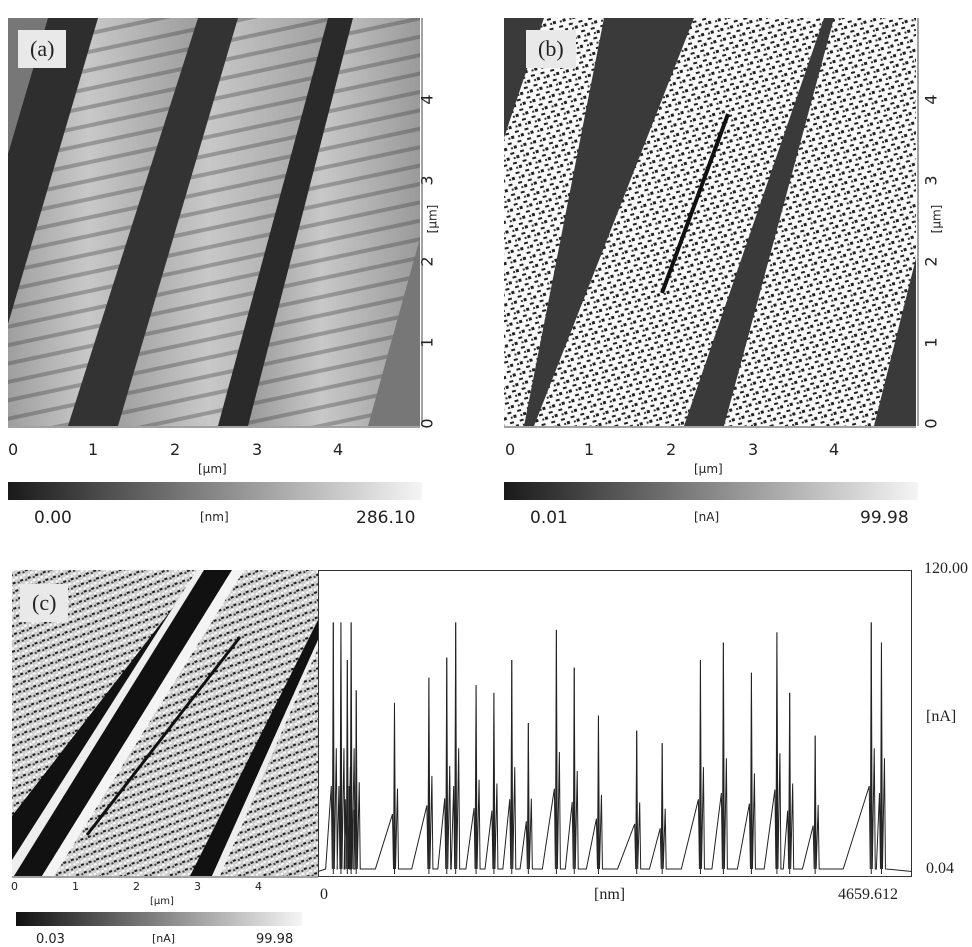 The image size is (972, 947). What do you see at coordinates (159, 919) in the screenshot?
I see `colorbar-c` at bounding box center [159, 919].